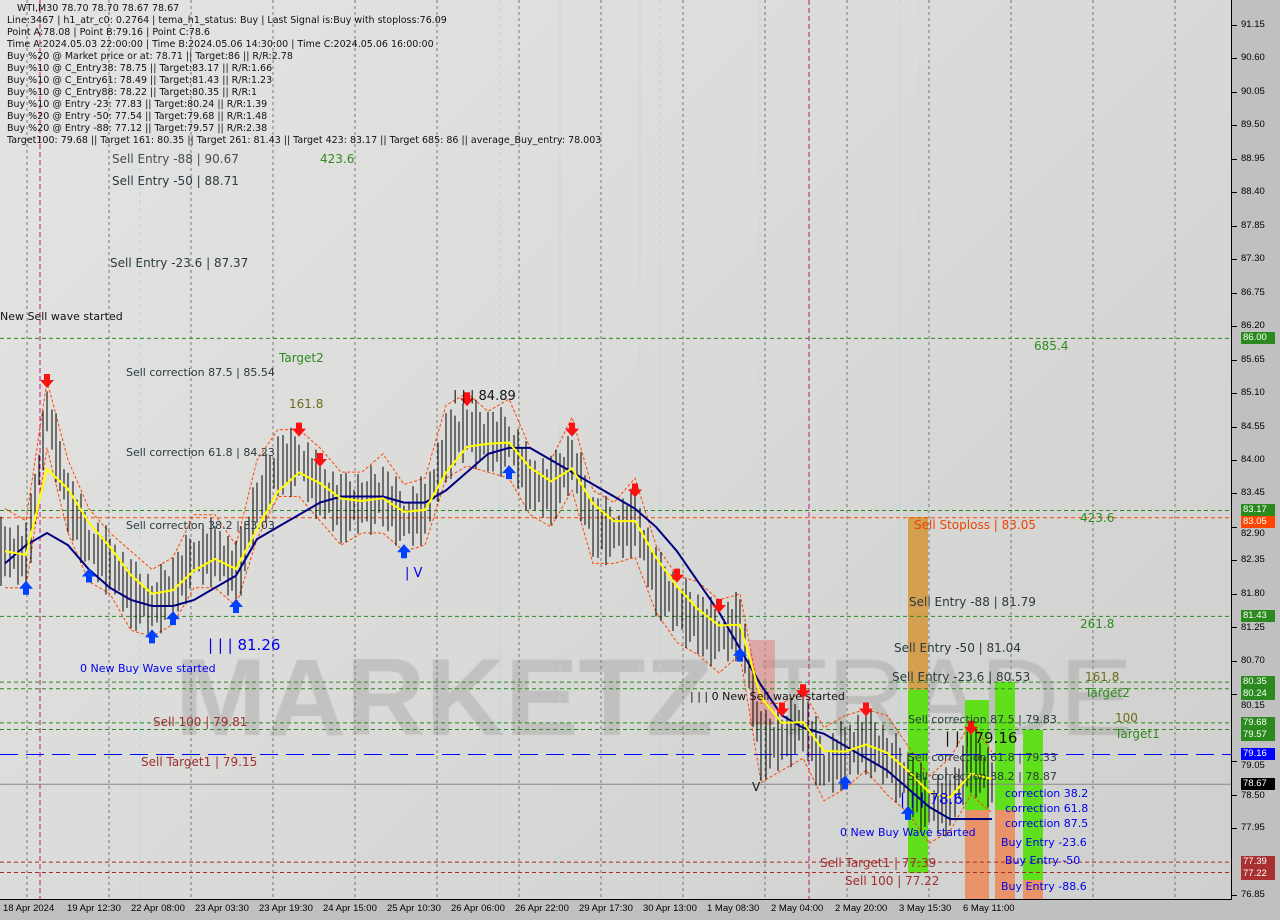 The image size is (1280, 920). What do you see at coordinates (1258, 722) in the screenshot?
I see `price-tag: 79.68` at bounding box center [1258, 722].